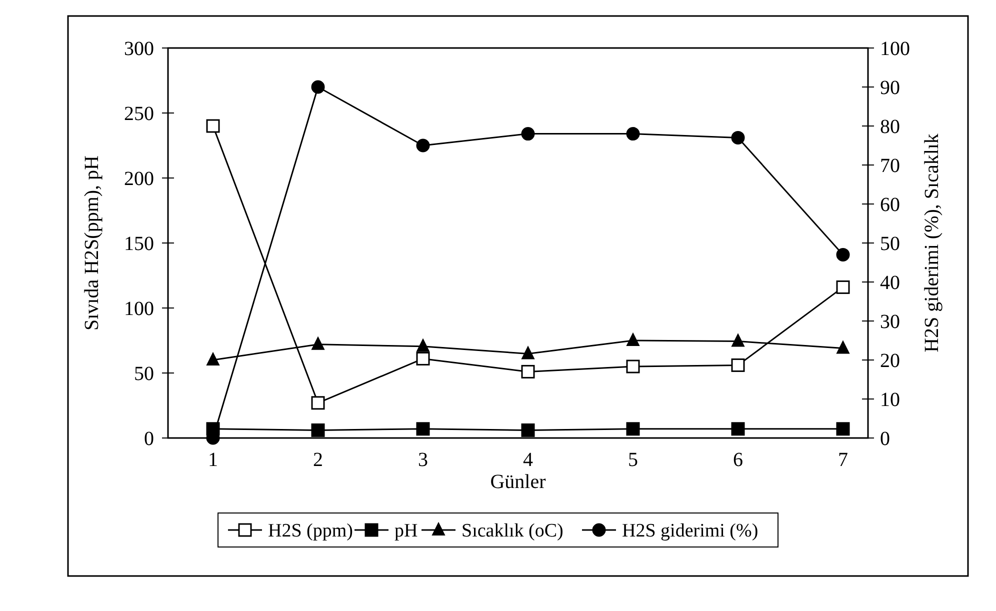  Describe the element at coordinates (139, 49) in the screenshot. I see `y-tick-label: 300` at that location.